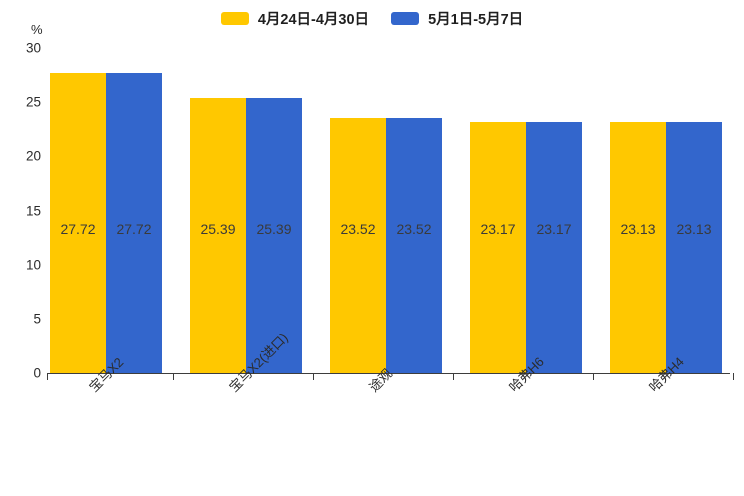 The height and width of the screenshot is (496, 744). What do you see at coordinates (498, 247) in the screenshot?
I see `bar-series-1: 23.17` at bounding box center [498, 247].